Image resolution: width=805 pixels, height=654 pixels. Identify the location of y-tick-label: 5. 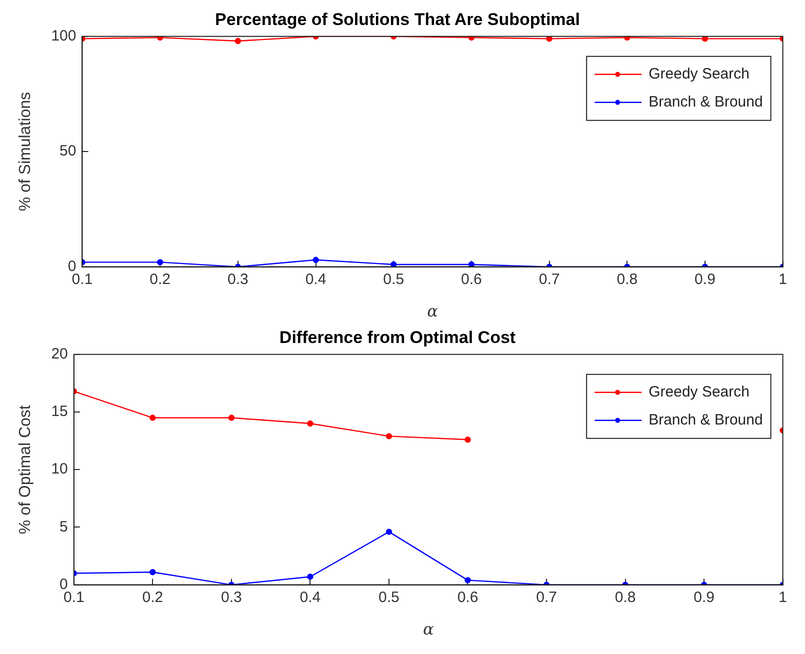
(64, 527).